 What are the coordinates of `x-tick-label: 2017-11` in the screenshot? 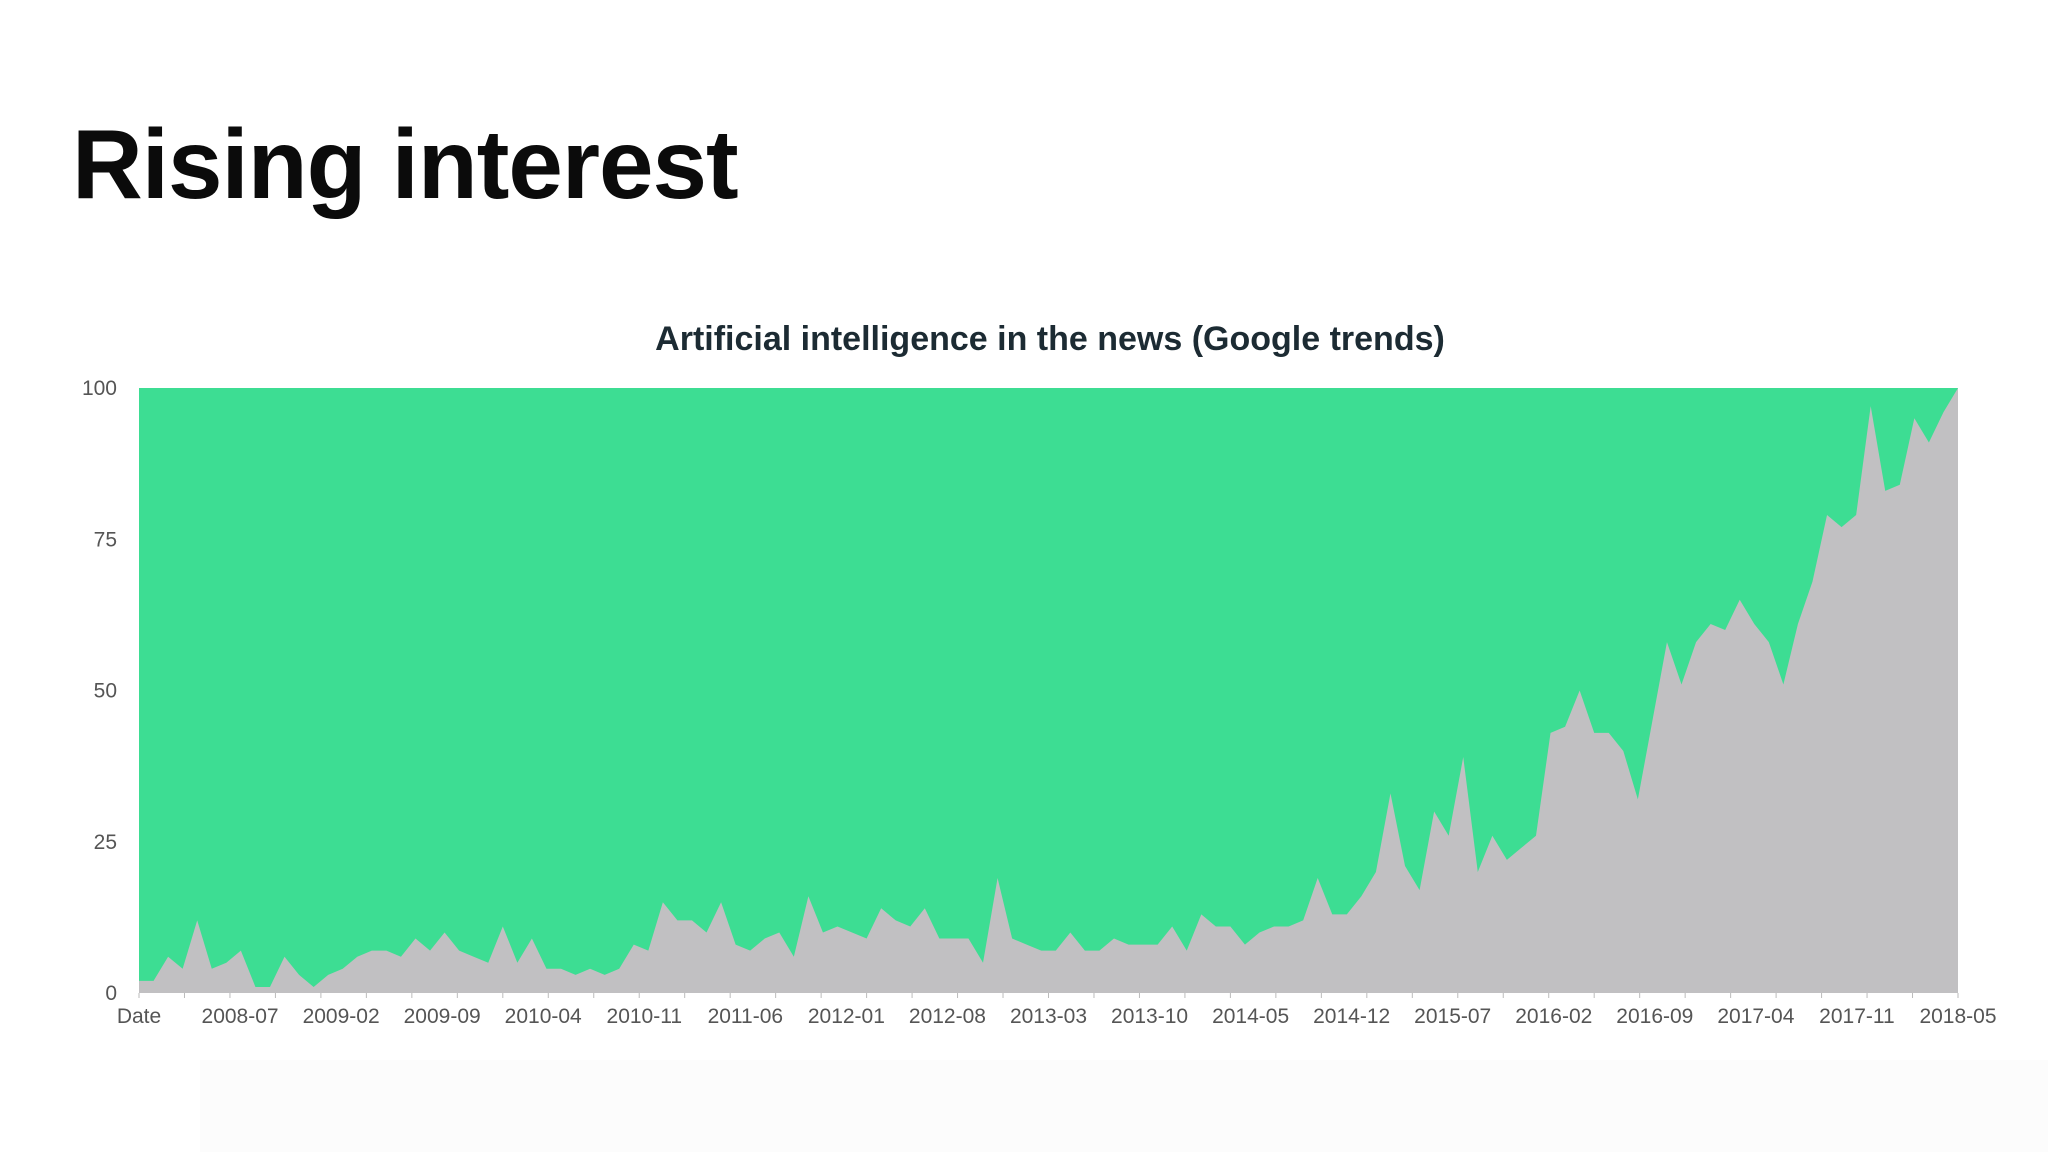 It's located at (1857, 1016).